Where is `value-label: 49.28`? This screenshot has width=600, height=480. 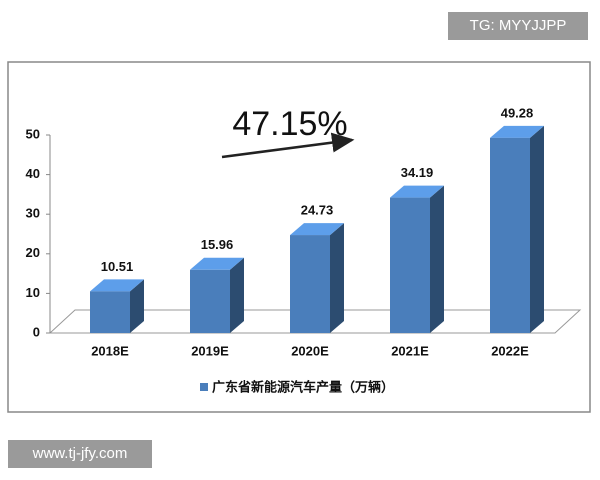
value-label: 49.28 is located at coordinates (517, 112).